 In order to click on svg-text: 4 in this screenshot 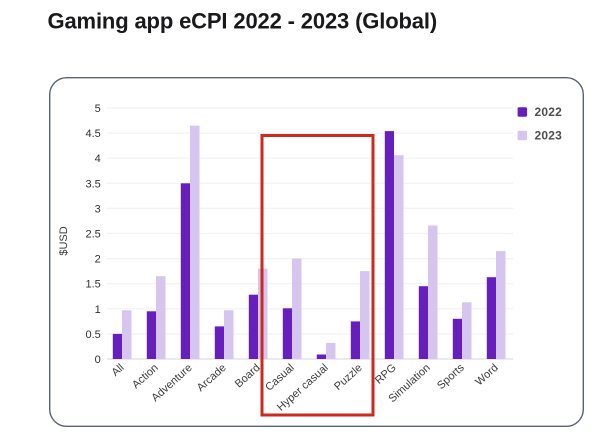, I will do `click(98, 159)`.